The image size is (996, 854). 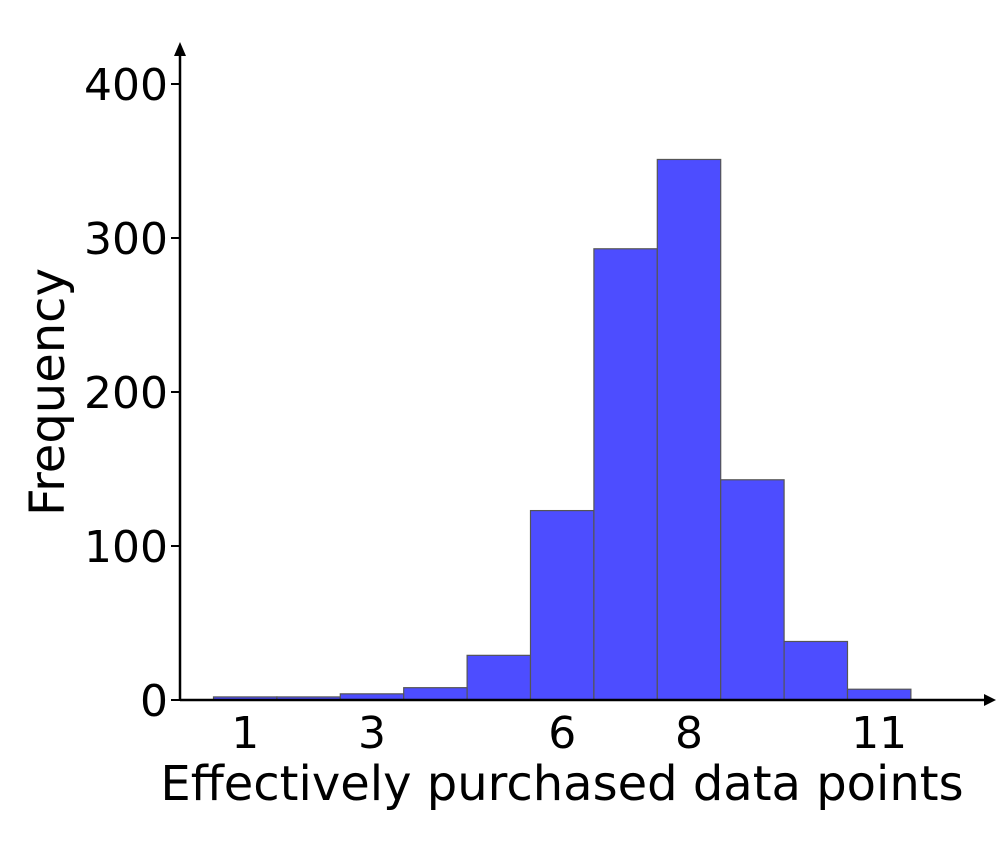 What do you see at coordinates (562, 733) in the screenshot?
I see `x-tick-label: 6` at bounding box center [562, 733].